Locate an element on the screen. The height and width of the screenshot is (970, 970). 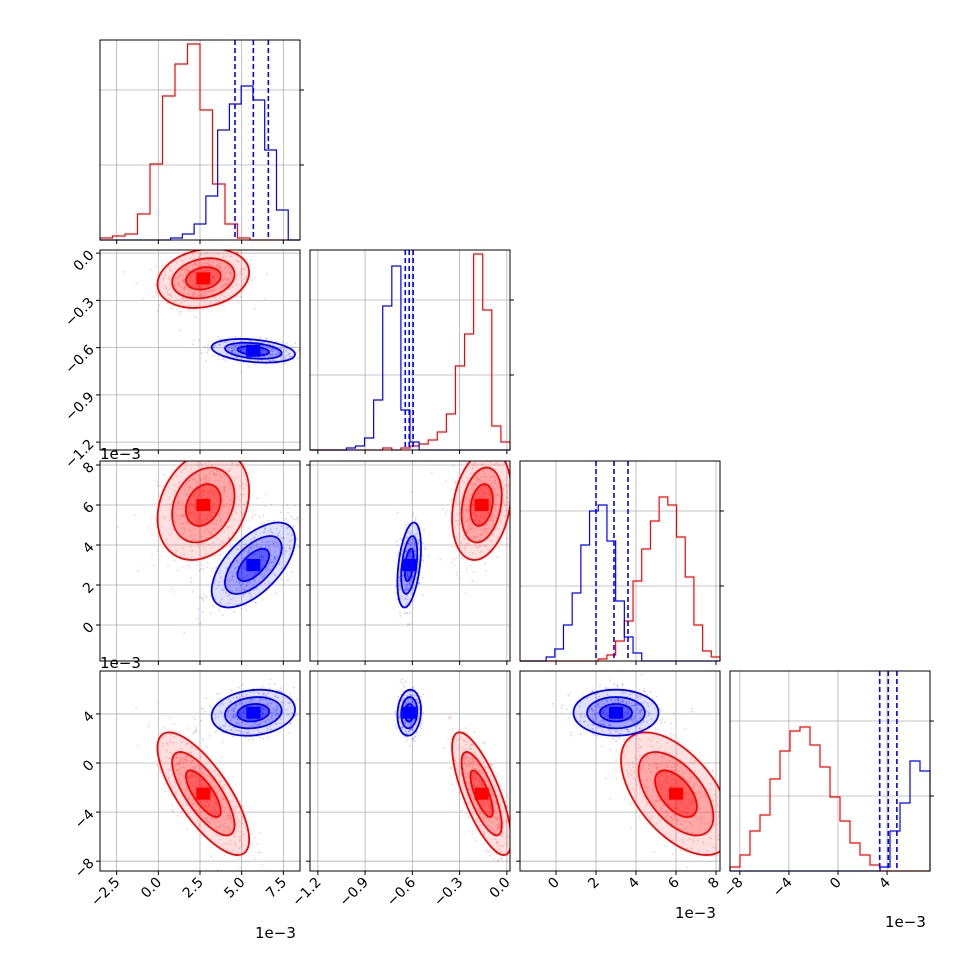
red-peak-cell is located at coordinates (676, 793).